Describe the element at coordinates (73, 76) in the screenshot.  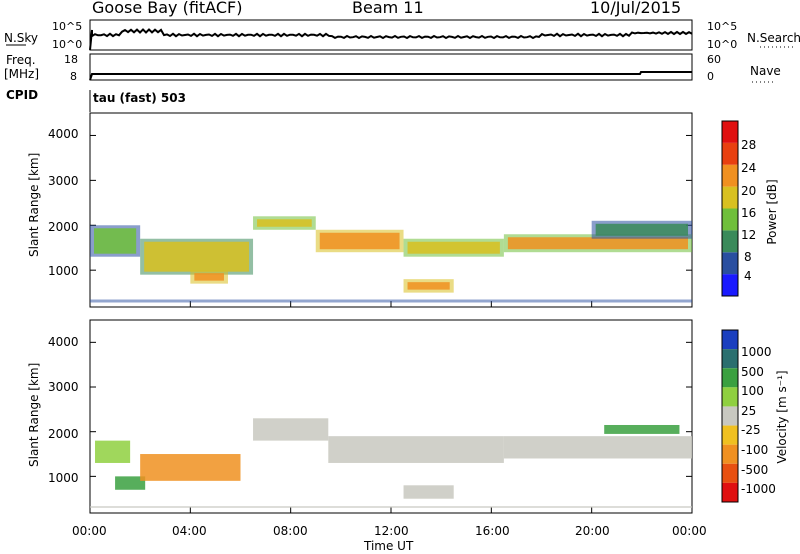
I see `freq-tick-8: 8` at that location.